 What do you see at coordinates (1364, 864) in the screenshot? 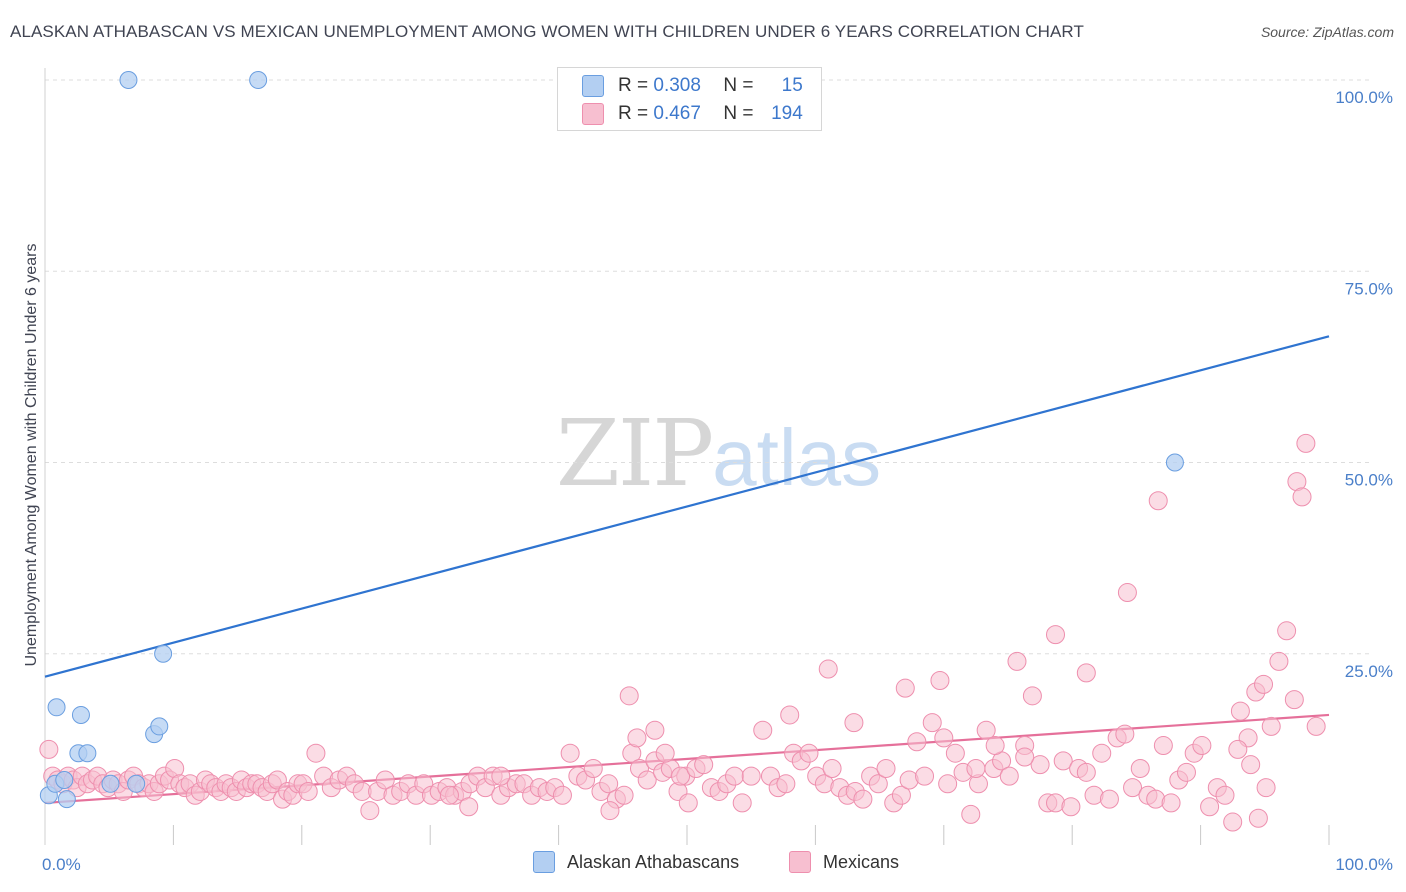
I see `x-tick-label-max: 100.0%` at bounding box center [1364, 864].